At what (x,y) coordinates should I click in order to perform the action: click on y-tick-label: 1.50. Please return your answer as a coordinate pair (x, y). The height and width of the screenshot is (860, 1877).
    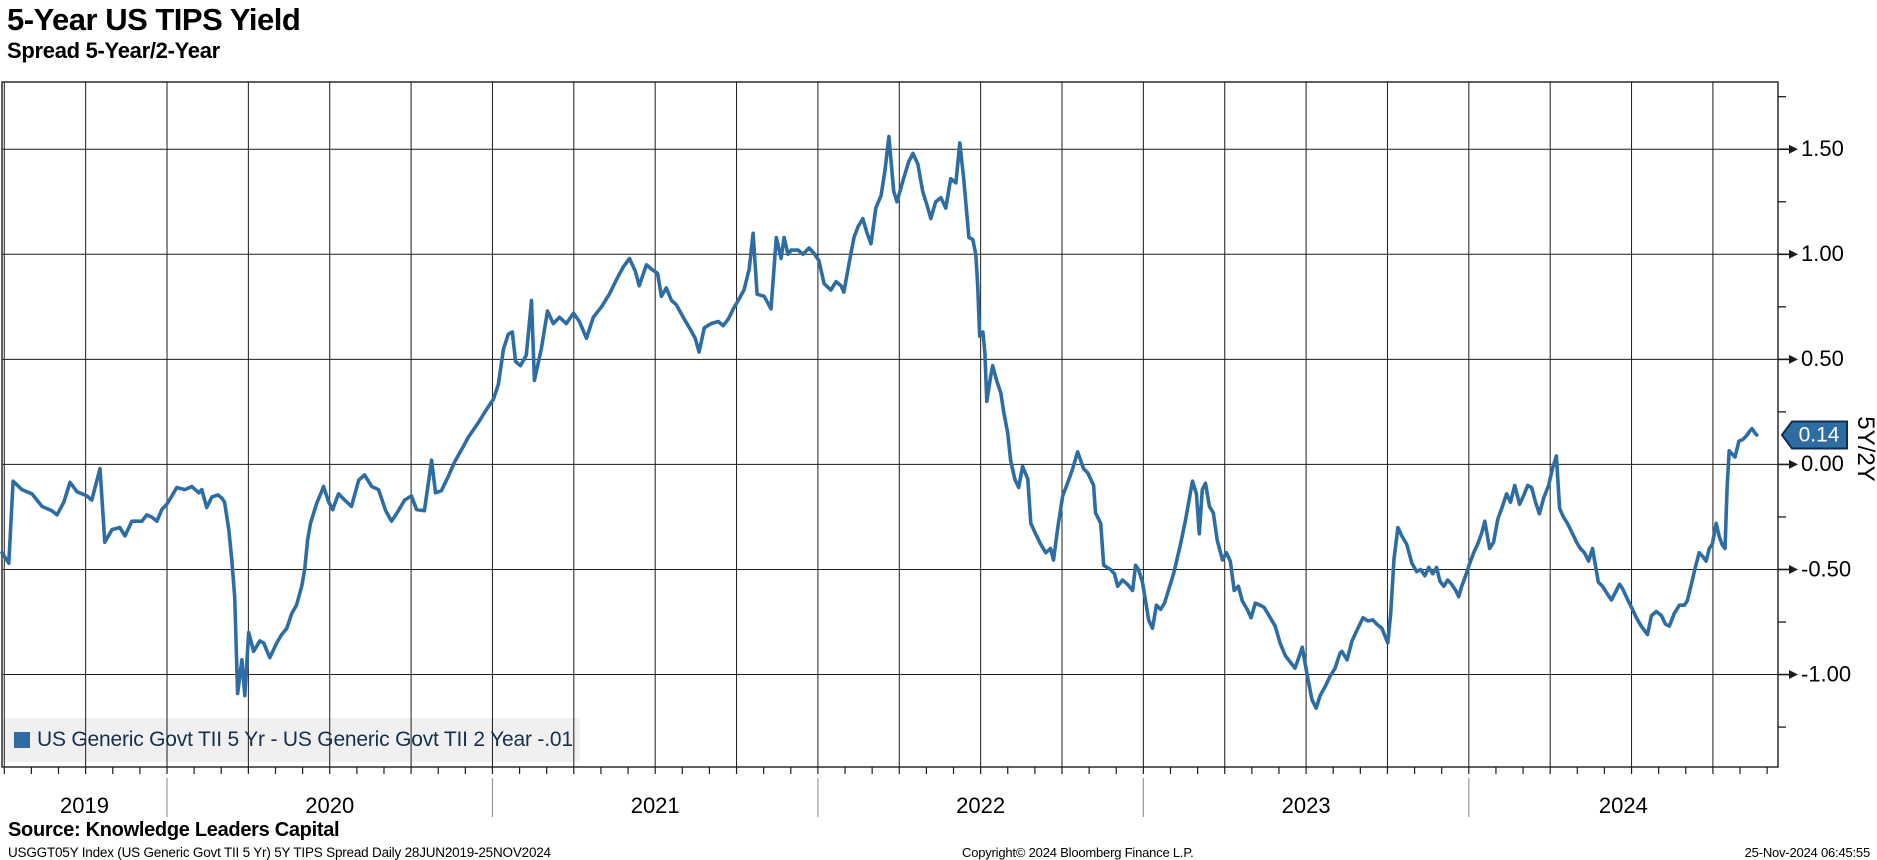
    Looking at the image, I should click on (1822, 148).